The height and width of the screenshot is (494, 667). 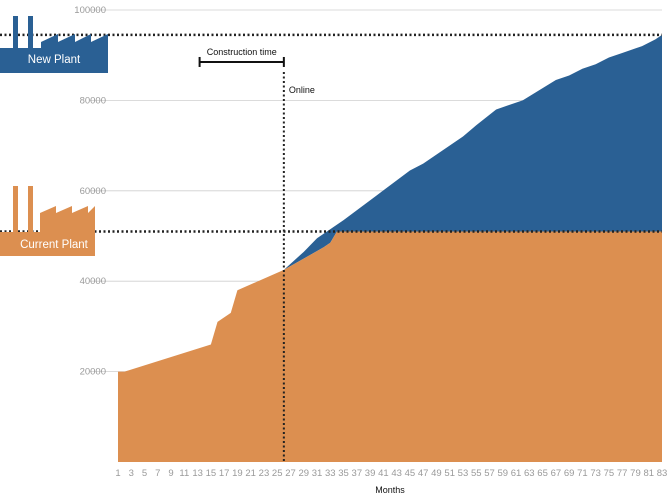 What do you see at coordinates (277, 473) in the screenshot?
I see `x-tick-label: 25` at bounding box center [277, 473].